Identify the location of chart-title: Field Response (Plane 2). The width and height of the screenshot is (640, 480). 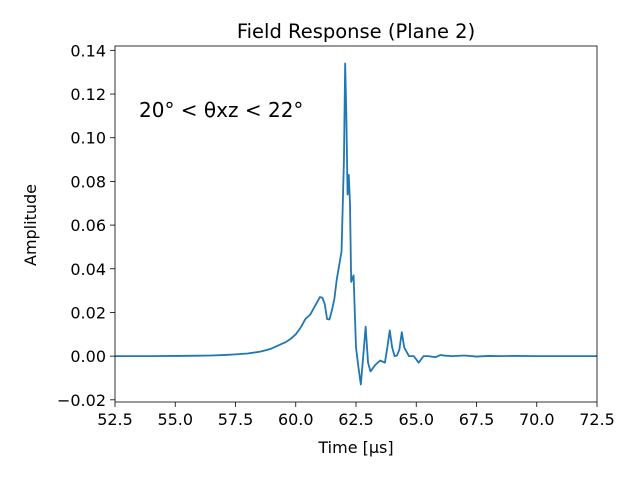
(356, 31).